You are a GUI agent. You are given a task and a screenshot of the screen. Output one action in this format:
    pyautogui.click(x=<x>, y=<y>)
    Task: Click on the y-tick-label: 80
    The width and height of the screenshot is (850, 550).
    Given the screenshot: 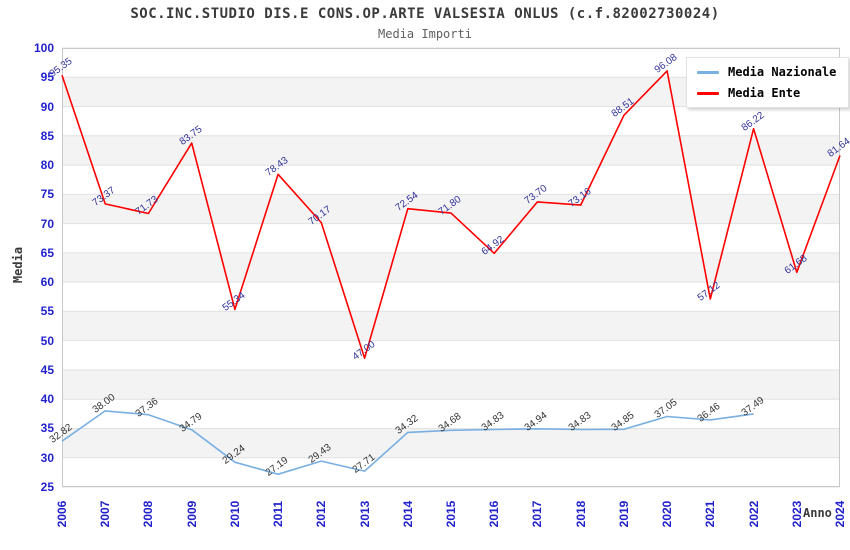 What is the action you would take?
    pyautogui.click(x=47, y=165)
    